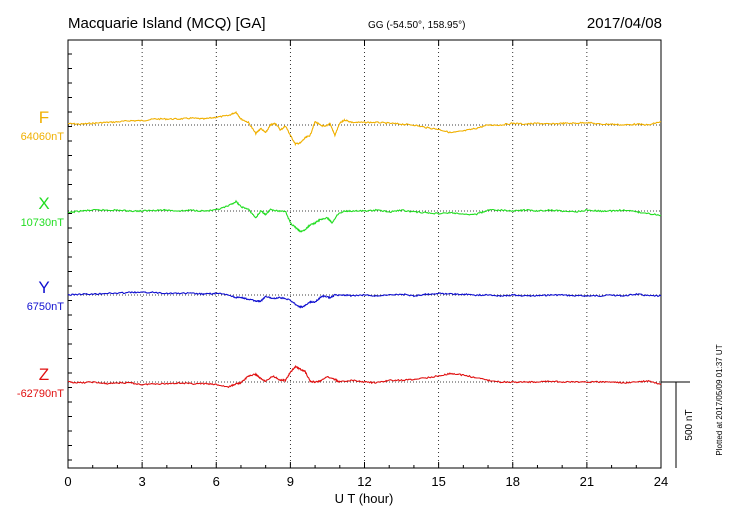 The image size is (730, 520). I want to click on series-labels: F 64060nT X 10730nT Y 6750nT Z -62790nT, so click(40, 254).